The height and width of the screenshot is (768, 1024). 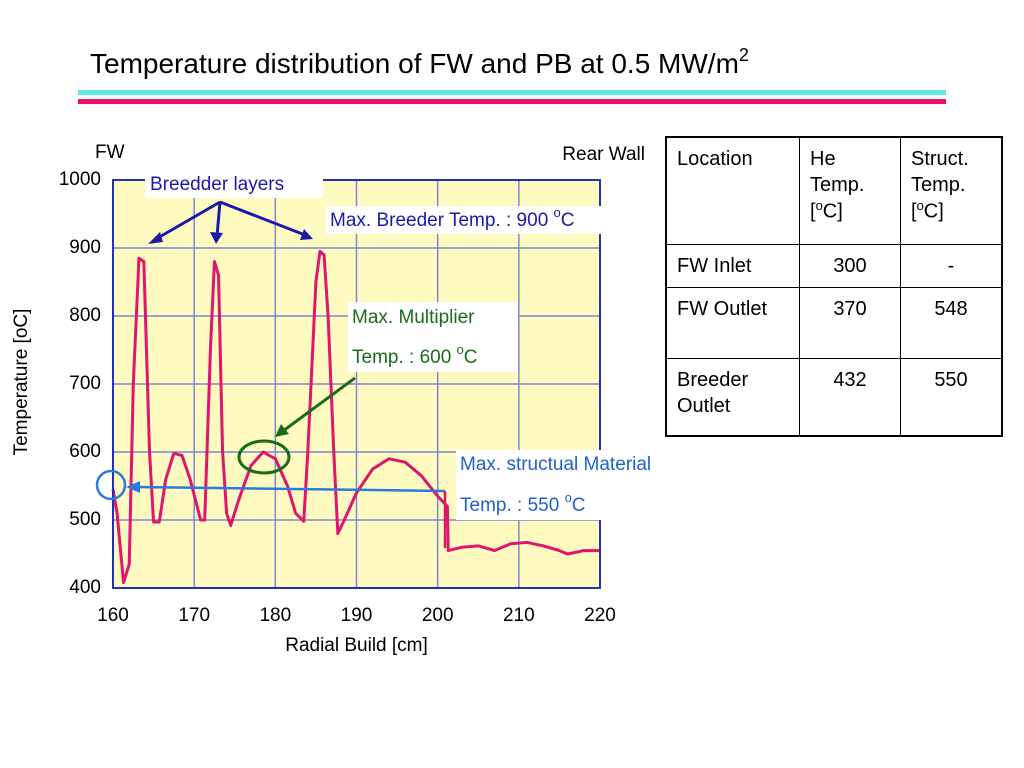 I want to click on x-tick-label: 200, so click(x=438, y=615).